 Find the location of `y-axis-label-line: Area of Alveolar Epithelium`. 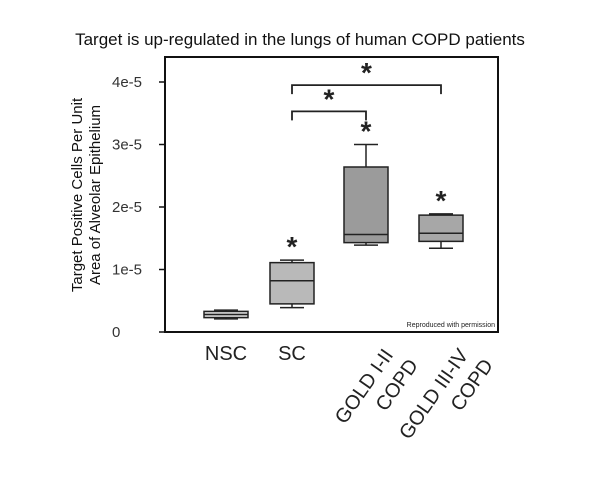

y-axis-label-line: Area of Alveolar Epithelium is located at coordinates (95, 195).